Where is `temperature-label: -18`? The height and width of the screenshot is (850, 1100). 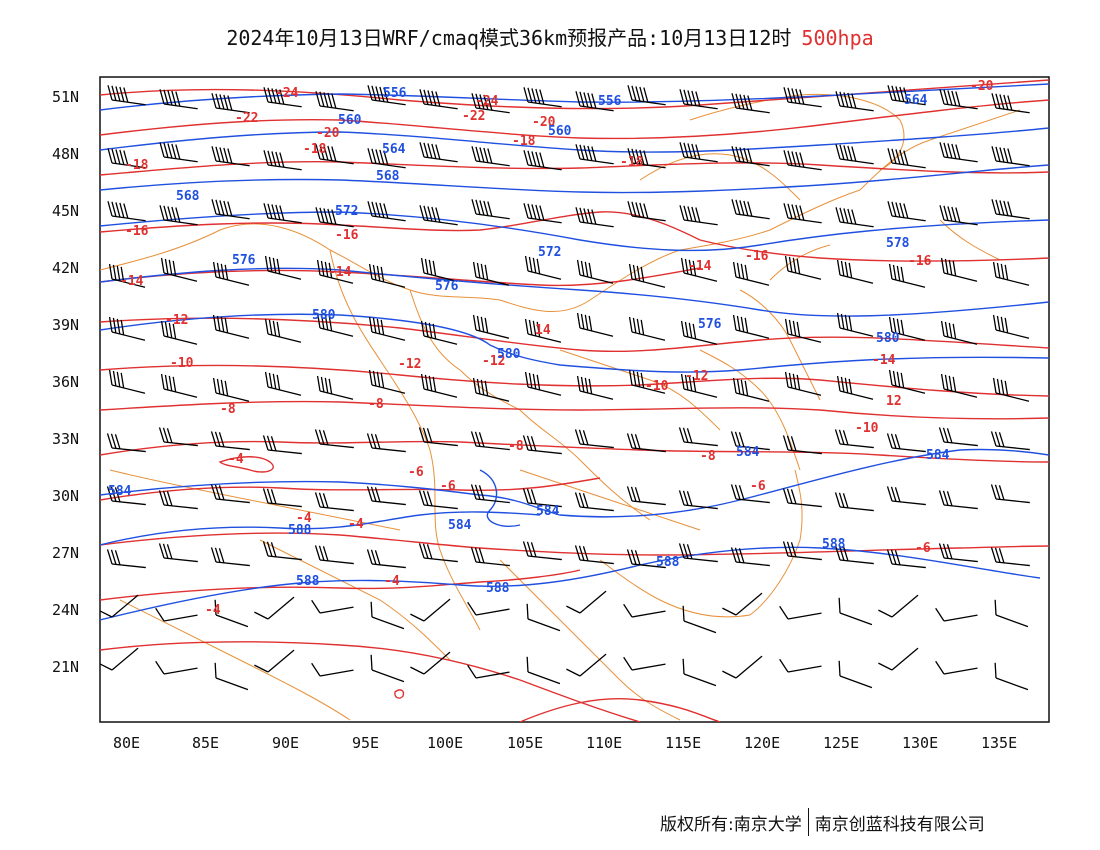 temperature-label: -18 is located at coordinates (632, 162).